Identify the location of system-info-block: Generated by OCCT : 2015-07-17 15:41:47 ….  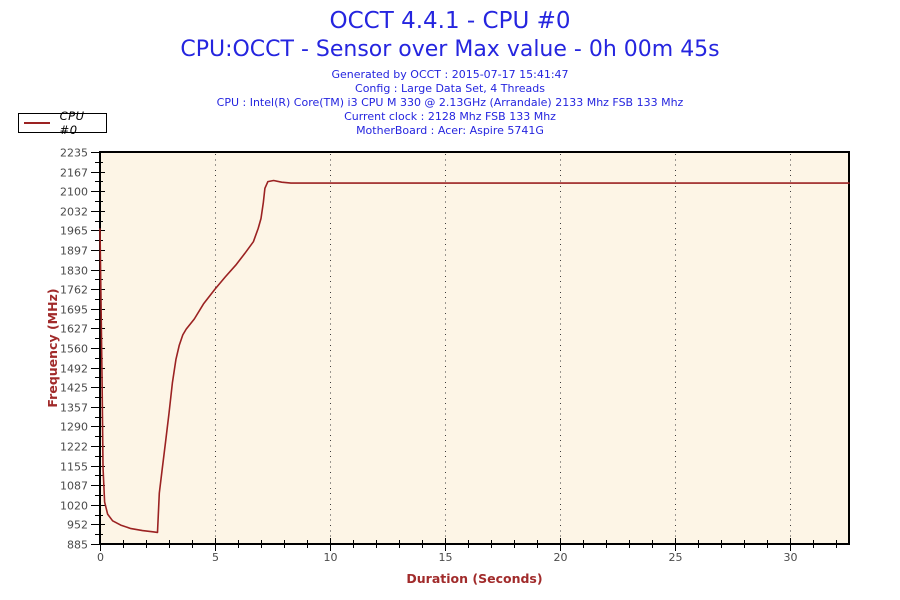
(450, 103).